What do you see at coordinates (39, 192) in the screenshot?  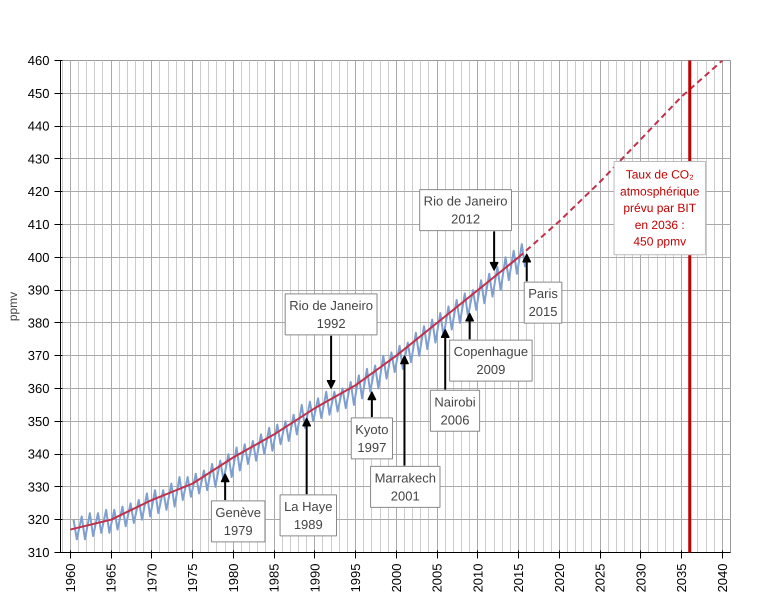 I see `y-tick-label: 420` at bounding box center [39, 192].